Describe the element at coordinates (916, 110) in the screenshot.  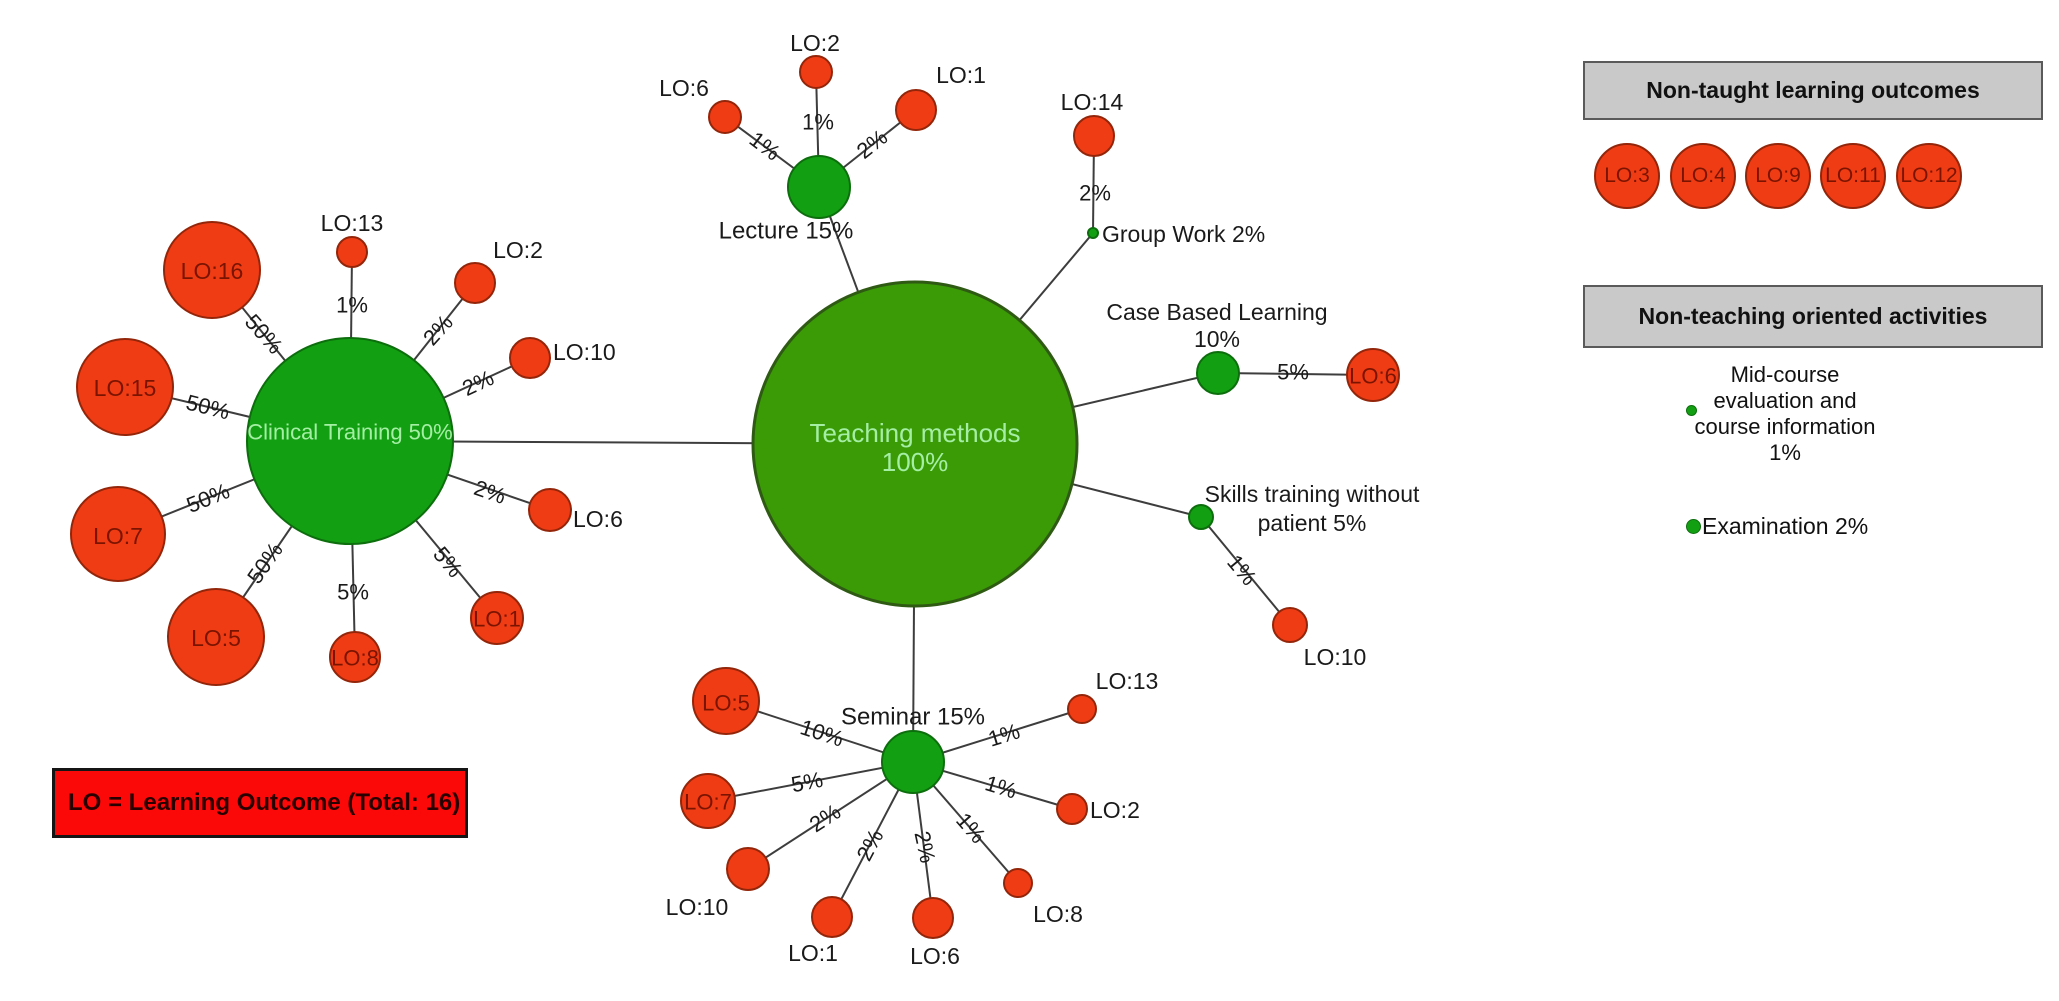
I see `node-lec-lo1` at that location.